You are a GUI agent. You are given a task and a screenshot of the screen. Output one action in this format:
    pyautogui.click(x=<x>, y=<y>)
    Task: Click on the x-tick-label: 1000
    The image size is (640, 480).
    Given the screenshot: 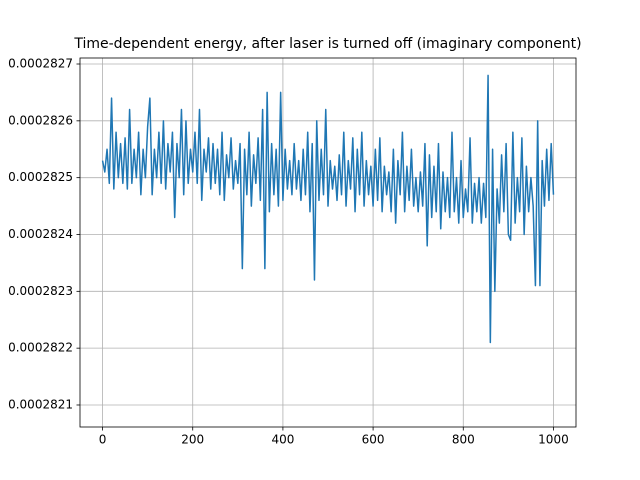 What is the action you would take?
    pyautogui.click(x=553, y=440)
    